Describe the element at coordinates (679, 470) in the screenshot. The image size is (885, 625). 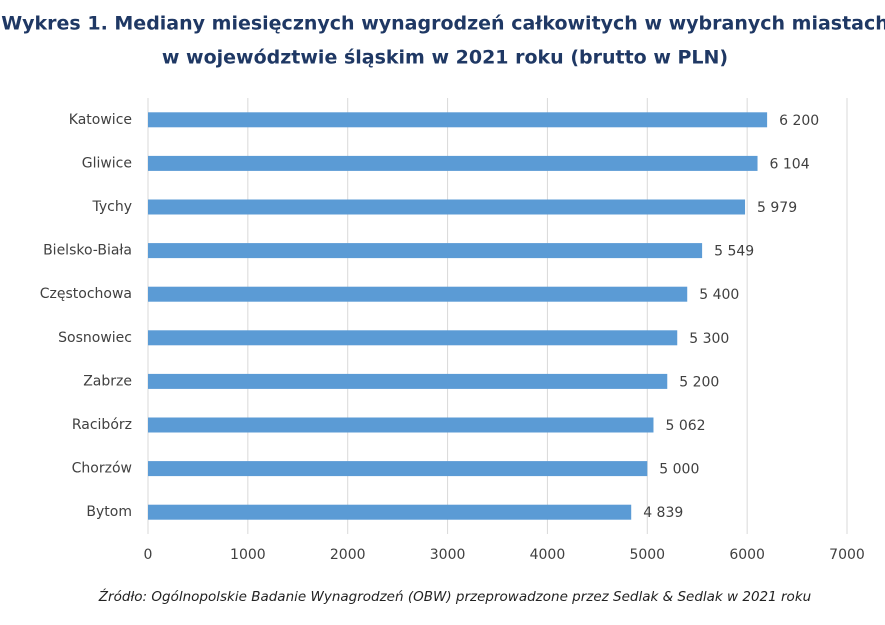
I see `value-label: 5 000` at that location.